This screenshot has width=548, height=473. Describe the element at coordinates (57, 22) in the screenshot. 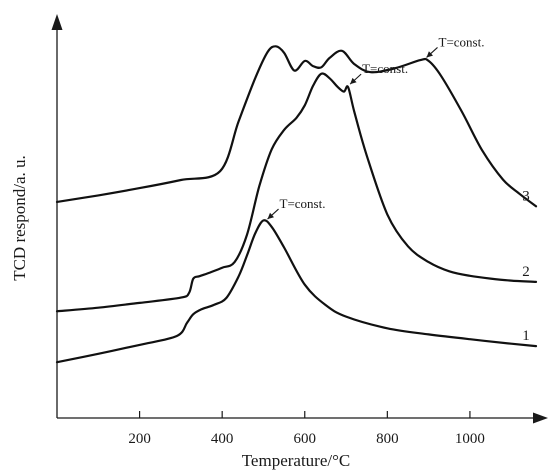

I see `y-axis-arrow` at that location.